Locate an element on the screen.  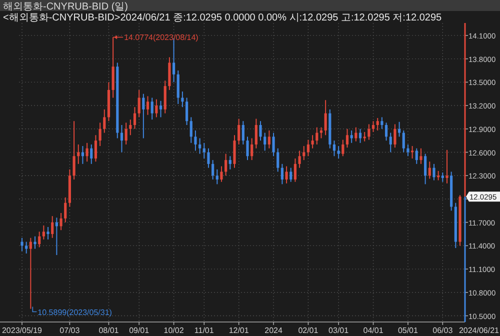
x-tick-label: 09/01 is located at coordinates (139, 330).